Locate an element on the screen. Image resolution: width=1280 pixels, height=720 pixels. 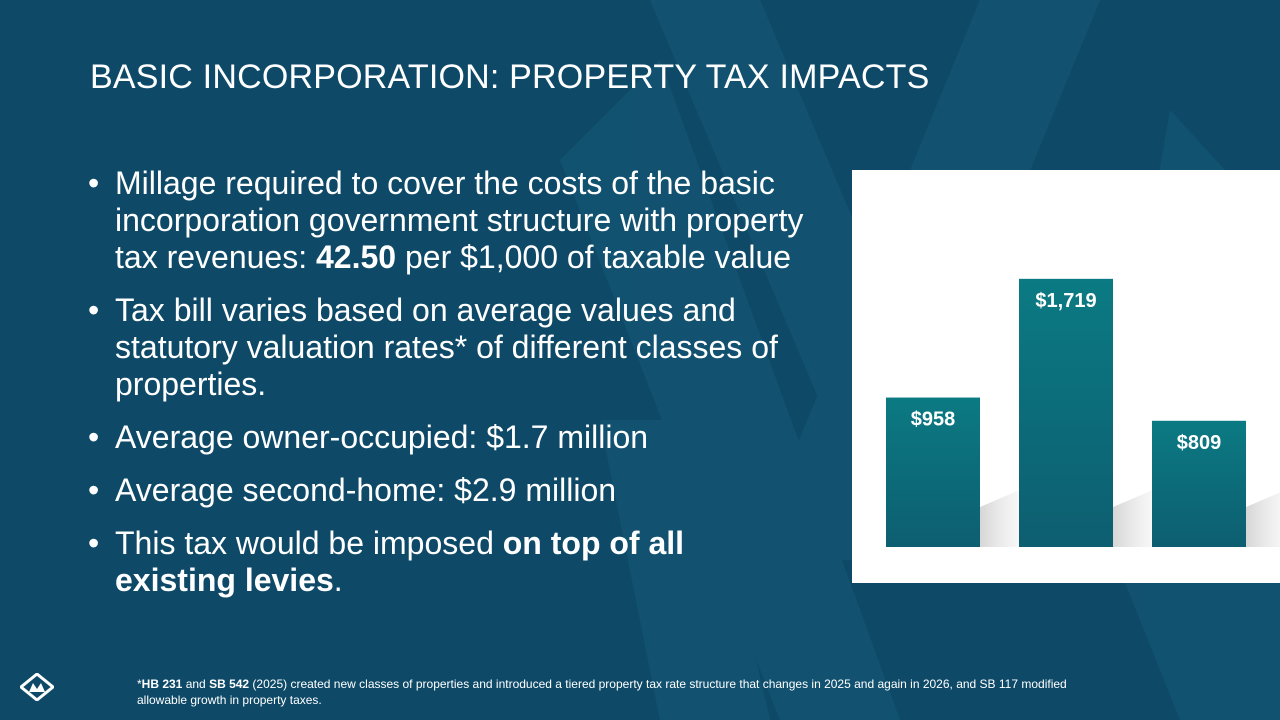
bar-data-label: $958 is located at coordinates (933, 420).